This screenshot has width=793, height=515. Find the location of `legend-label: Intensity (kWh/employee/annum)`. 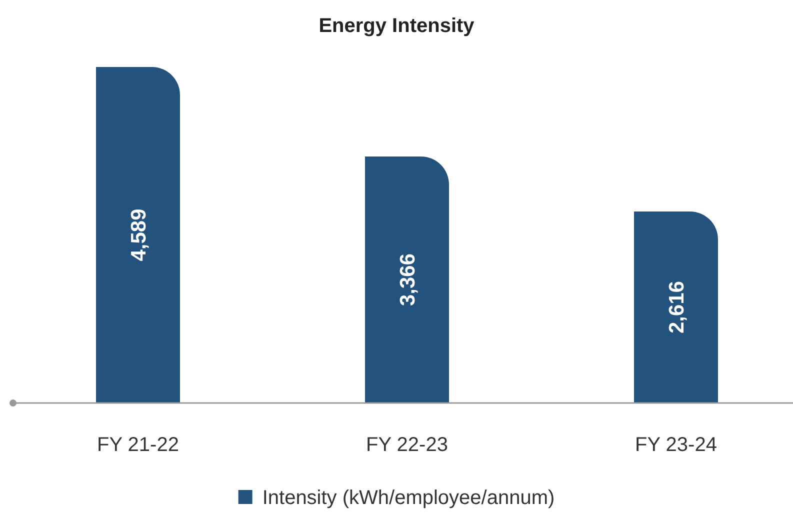

legend-label: Intensity (kWh/employee/annum) is located at coordinates (408, 498).